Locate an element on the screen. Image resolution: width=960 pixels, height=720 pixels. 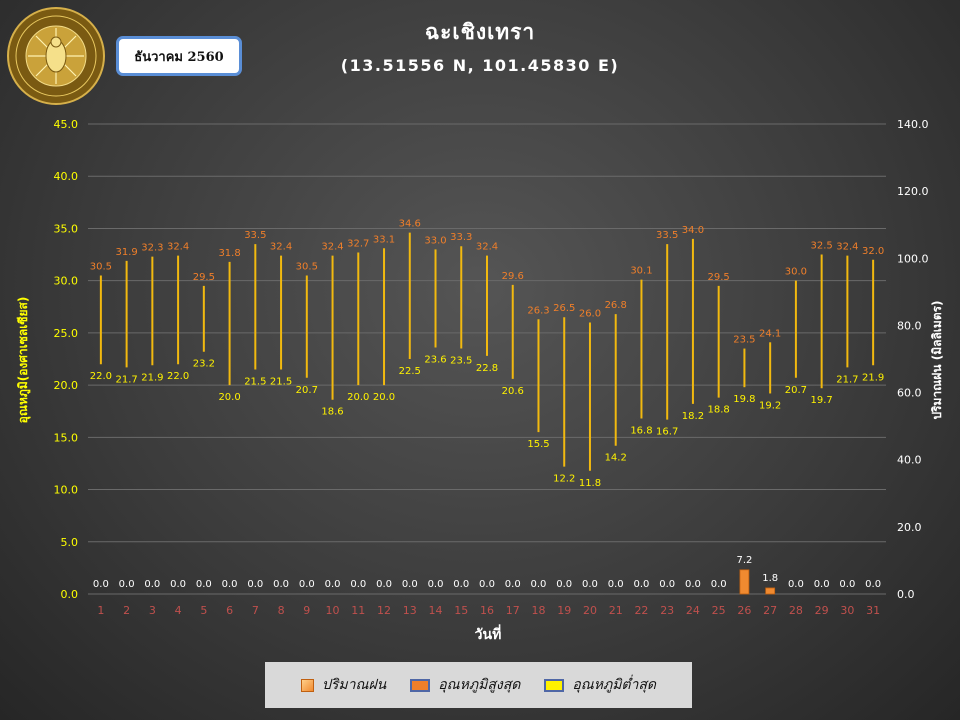
temp-max-label: 29.5 is located at coordinates (204, 277).